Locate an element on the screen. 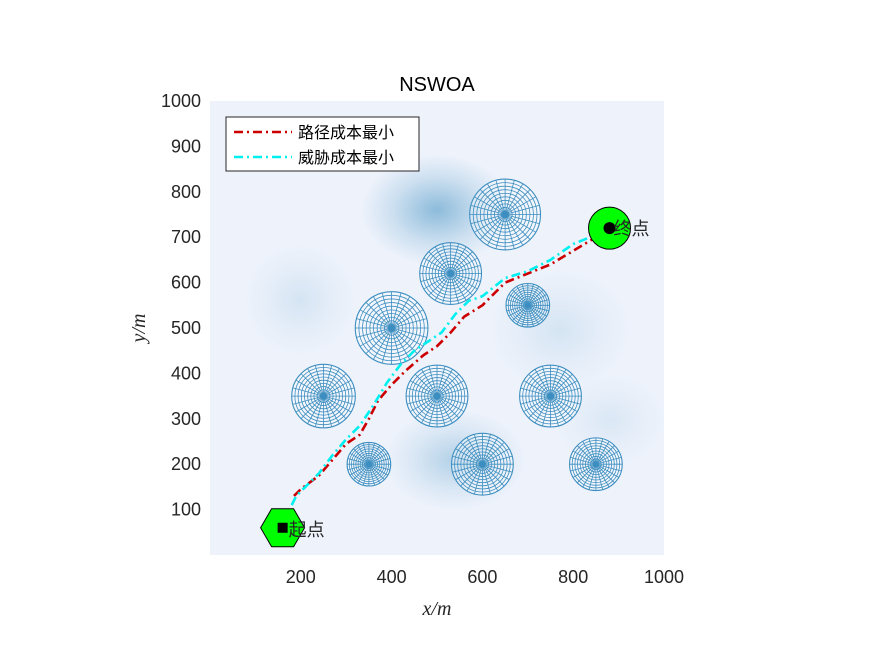  legend: 路径成本最小 威胁成本最小 is located at coordinates (322, 144).